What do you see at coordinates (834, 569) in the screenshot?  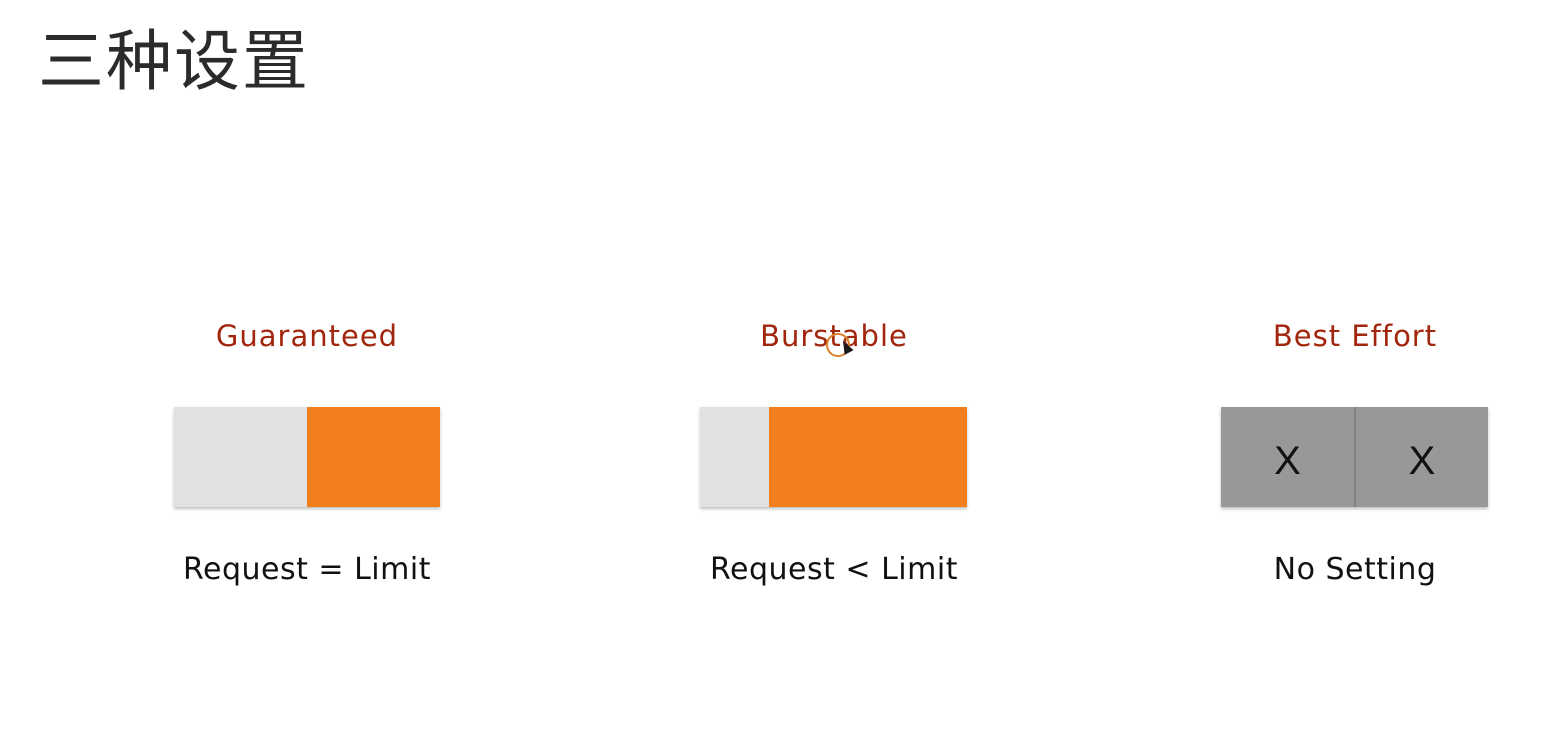 I see `qos-class-caption: Request < Limit` at bounding box center [834, 569].